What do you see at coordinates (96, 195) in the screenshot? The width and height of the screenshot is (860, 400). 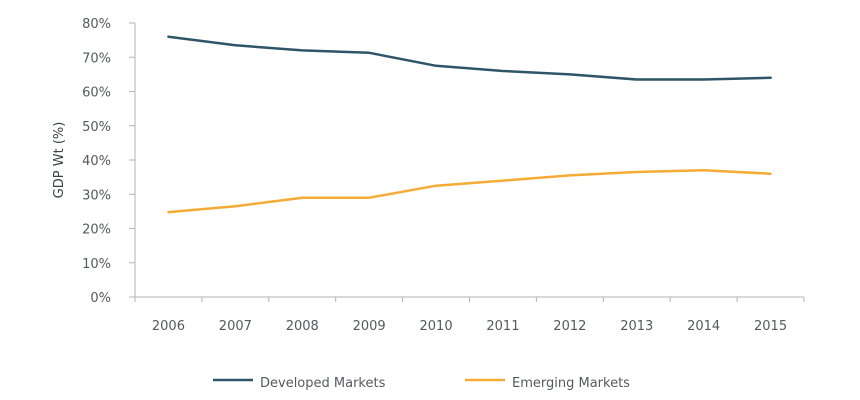 I see `y-tick-label: 30%` at bounding box center [96, 195].